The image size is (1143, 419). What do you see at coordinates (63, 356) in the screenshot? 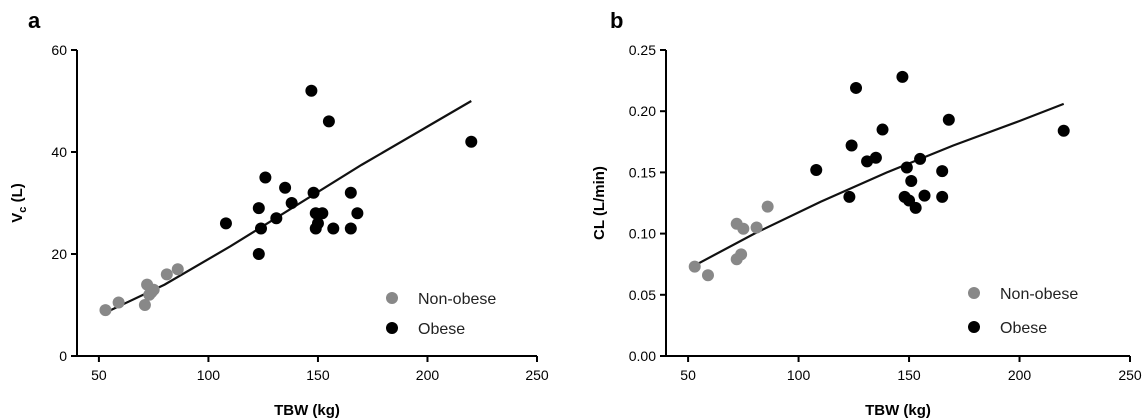
I see `y-tick-label: 0` at bounding box center [63, 356].